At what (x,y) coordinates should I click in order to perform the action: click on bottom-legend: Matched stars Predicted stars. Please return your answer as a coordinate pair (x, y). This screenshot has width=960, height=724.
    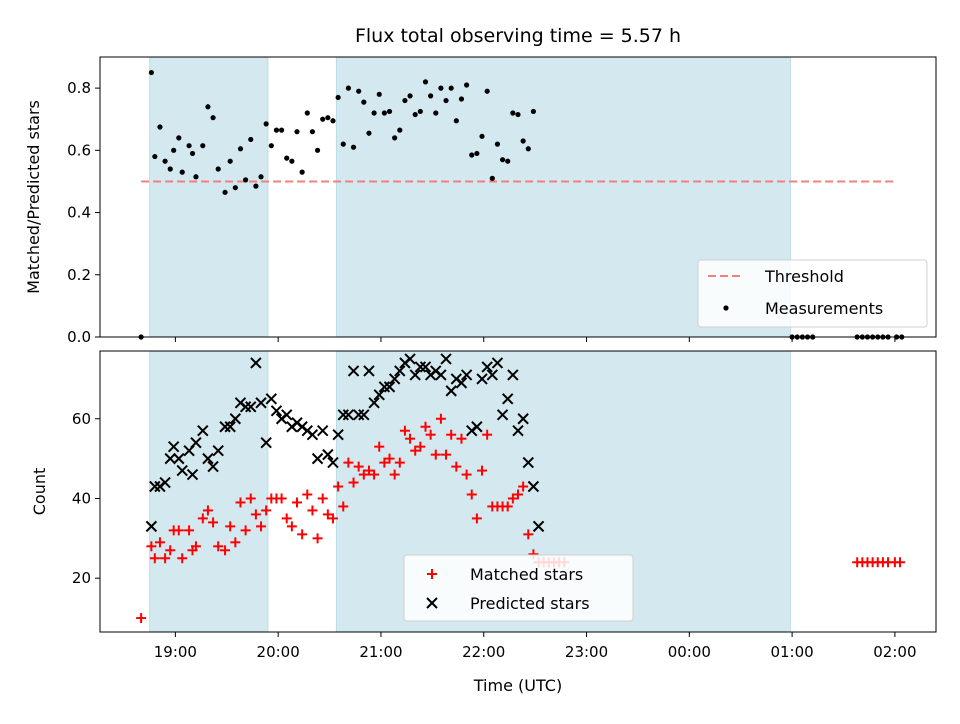
    Looking at the image, I should click on (518, 588).